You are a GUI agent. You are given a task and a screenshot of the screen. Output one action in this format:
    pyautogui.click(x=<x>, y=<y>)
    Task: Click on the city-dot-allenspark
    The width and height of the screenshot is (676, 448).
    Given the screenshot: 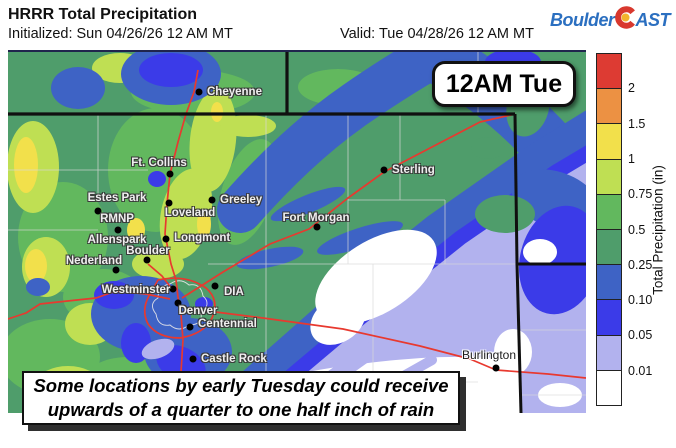 What is the action you would take?
    pyautogui.click(x=118, y=230)
    